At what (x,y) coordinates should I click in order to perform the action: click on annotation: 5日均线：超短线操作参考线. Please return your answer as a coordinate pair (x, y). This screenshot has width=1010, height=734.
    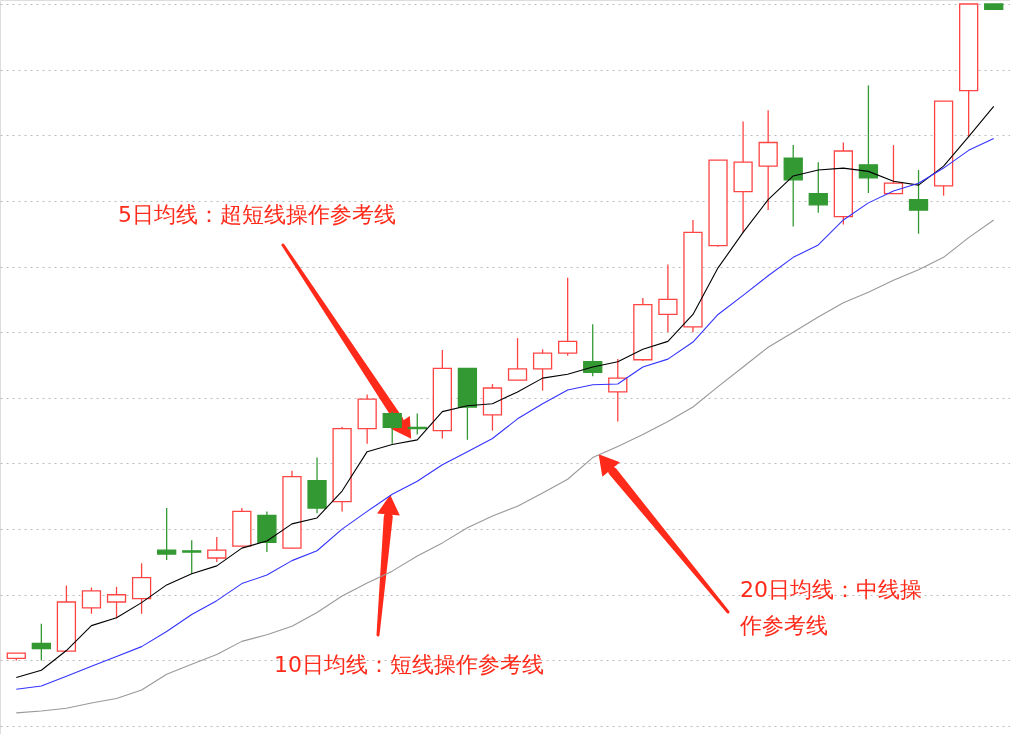
    Looking at the image, I should click on (257, 214).